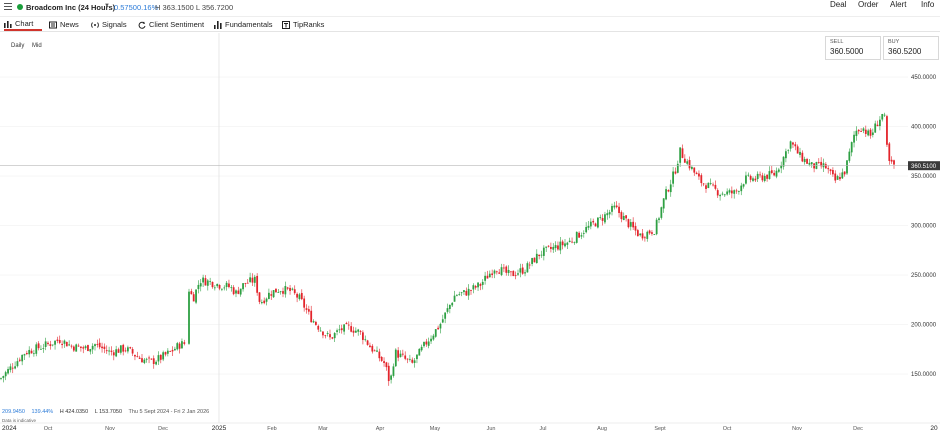 The width and height of the screenshot is (940, 433). I want to click on sell-price: 360.5000, so click(847, 51).